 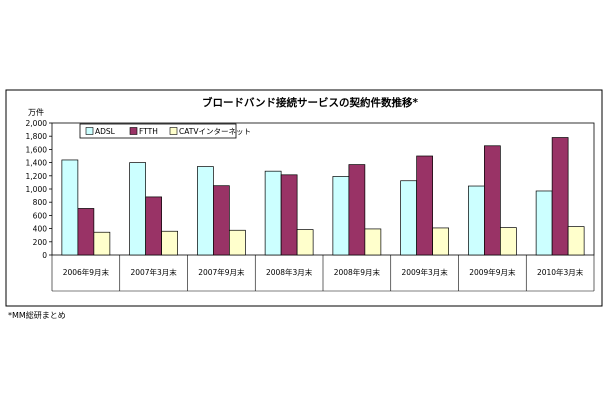 I want to click on legend-label: ADSL, so click(x=105, y=131).